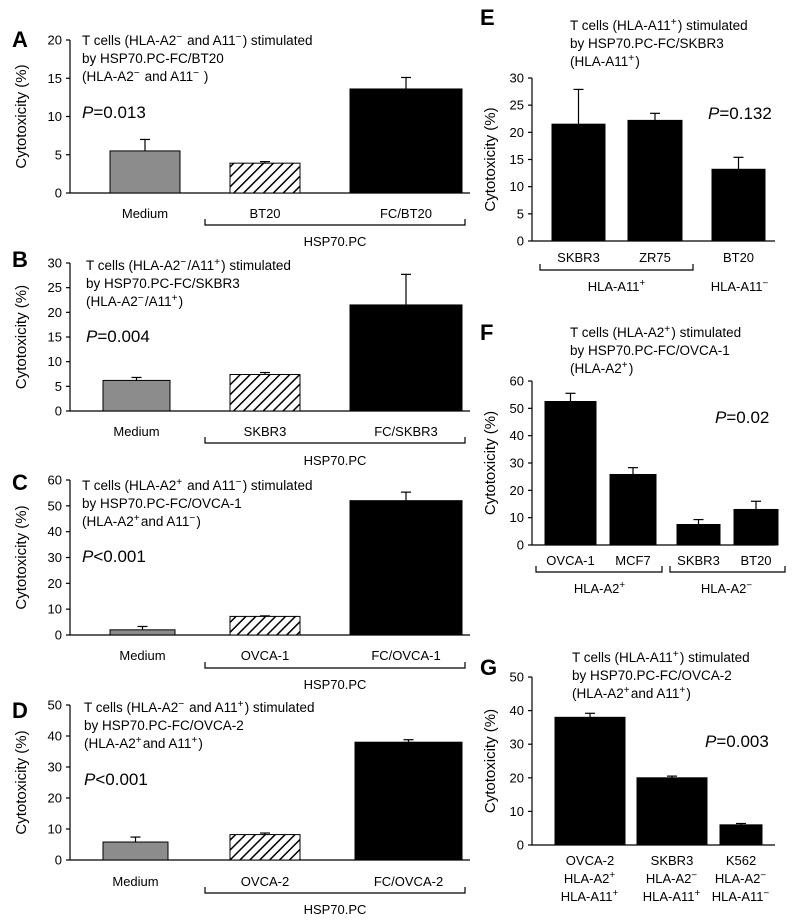 This screenshot has width=800, height=923. I want to click on chart-title-line: T cells (HLA-A2+ and A11− ) stimulated, so click(197, 485).